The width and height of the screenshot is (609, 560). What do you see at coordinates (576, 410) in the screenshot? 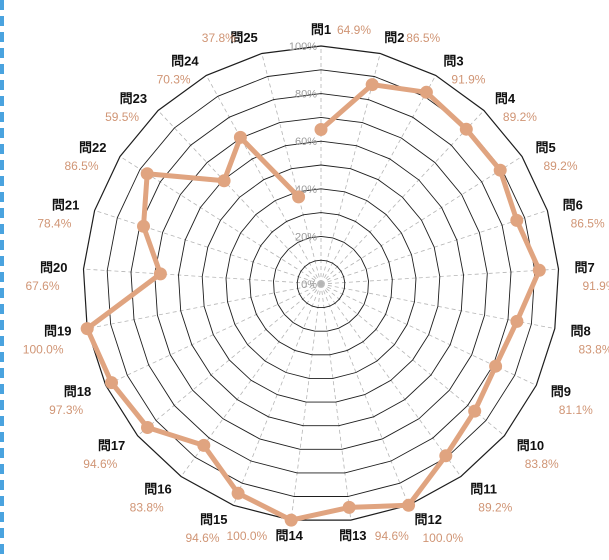
I see `value-label: 81.1%` at bounding box center [576, 410].